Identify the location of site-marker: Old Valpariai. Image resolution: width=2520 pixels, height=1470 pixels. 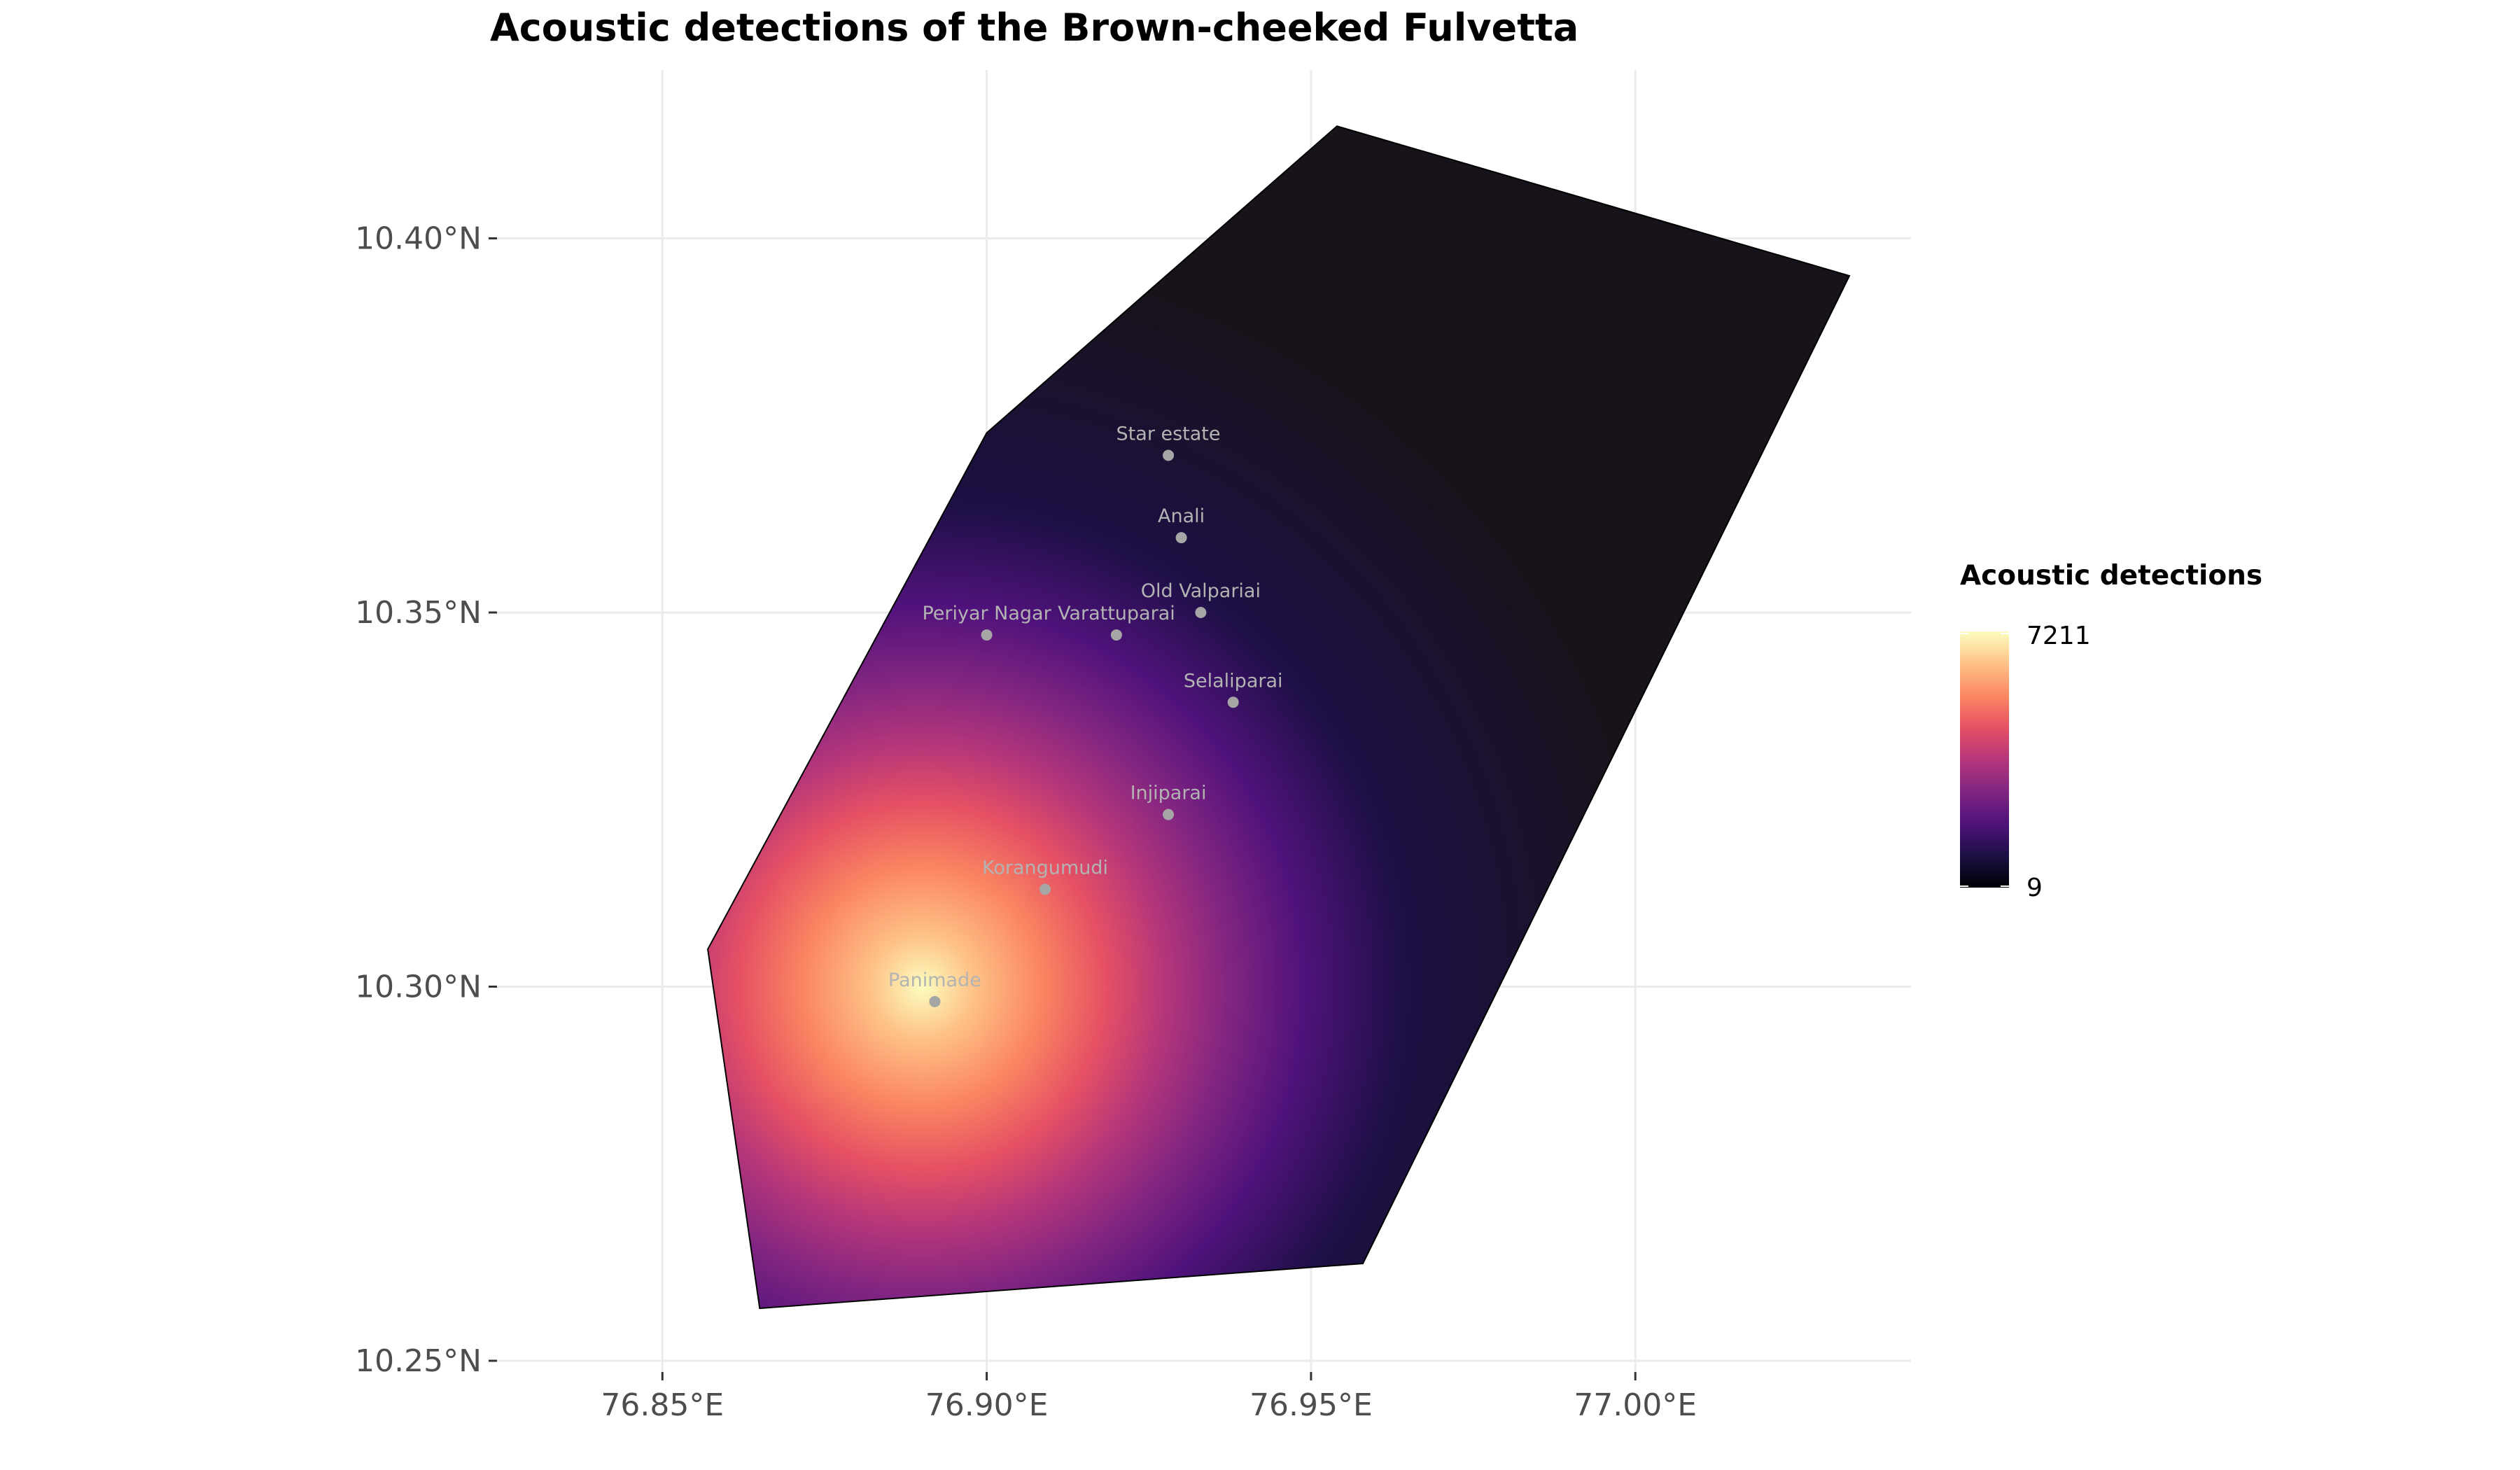
(1201, 599).